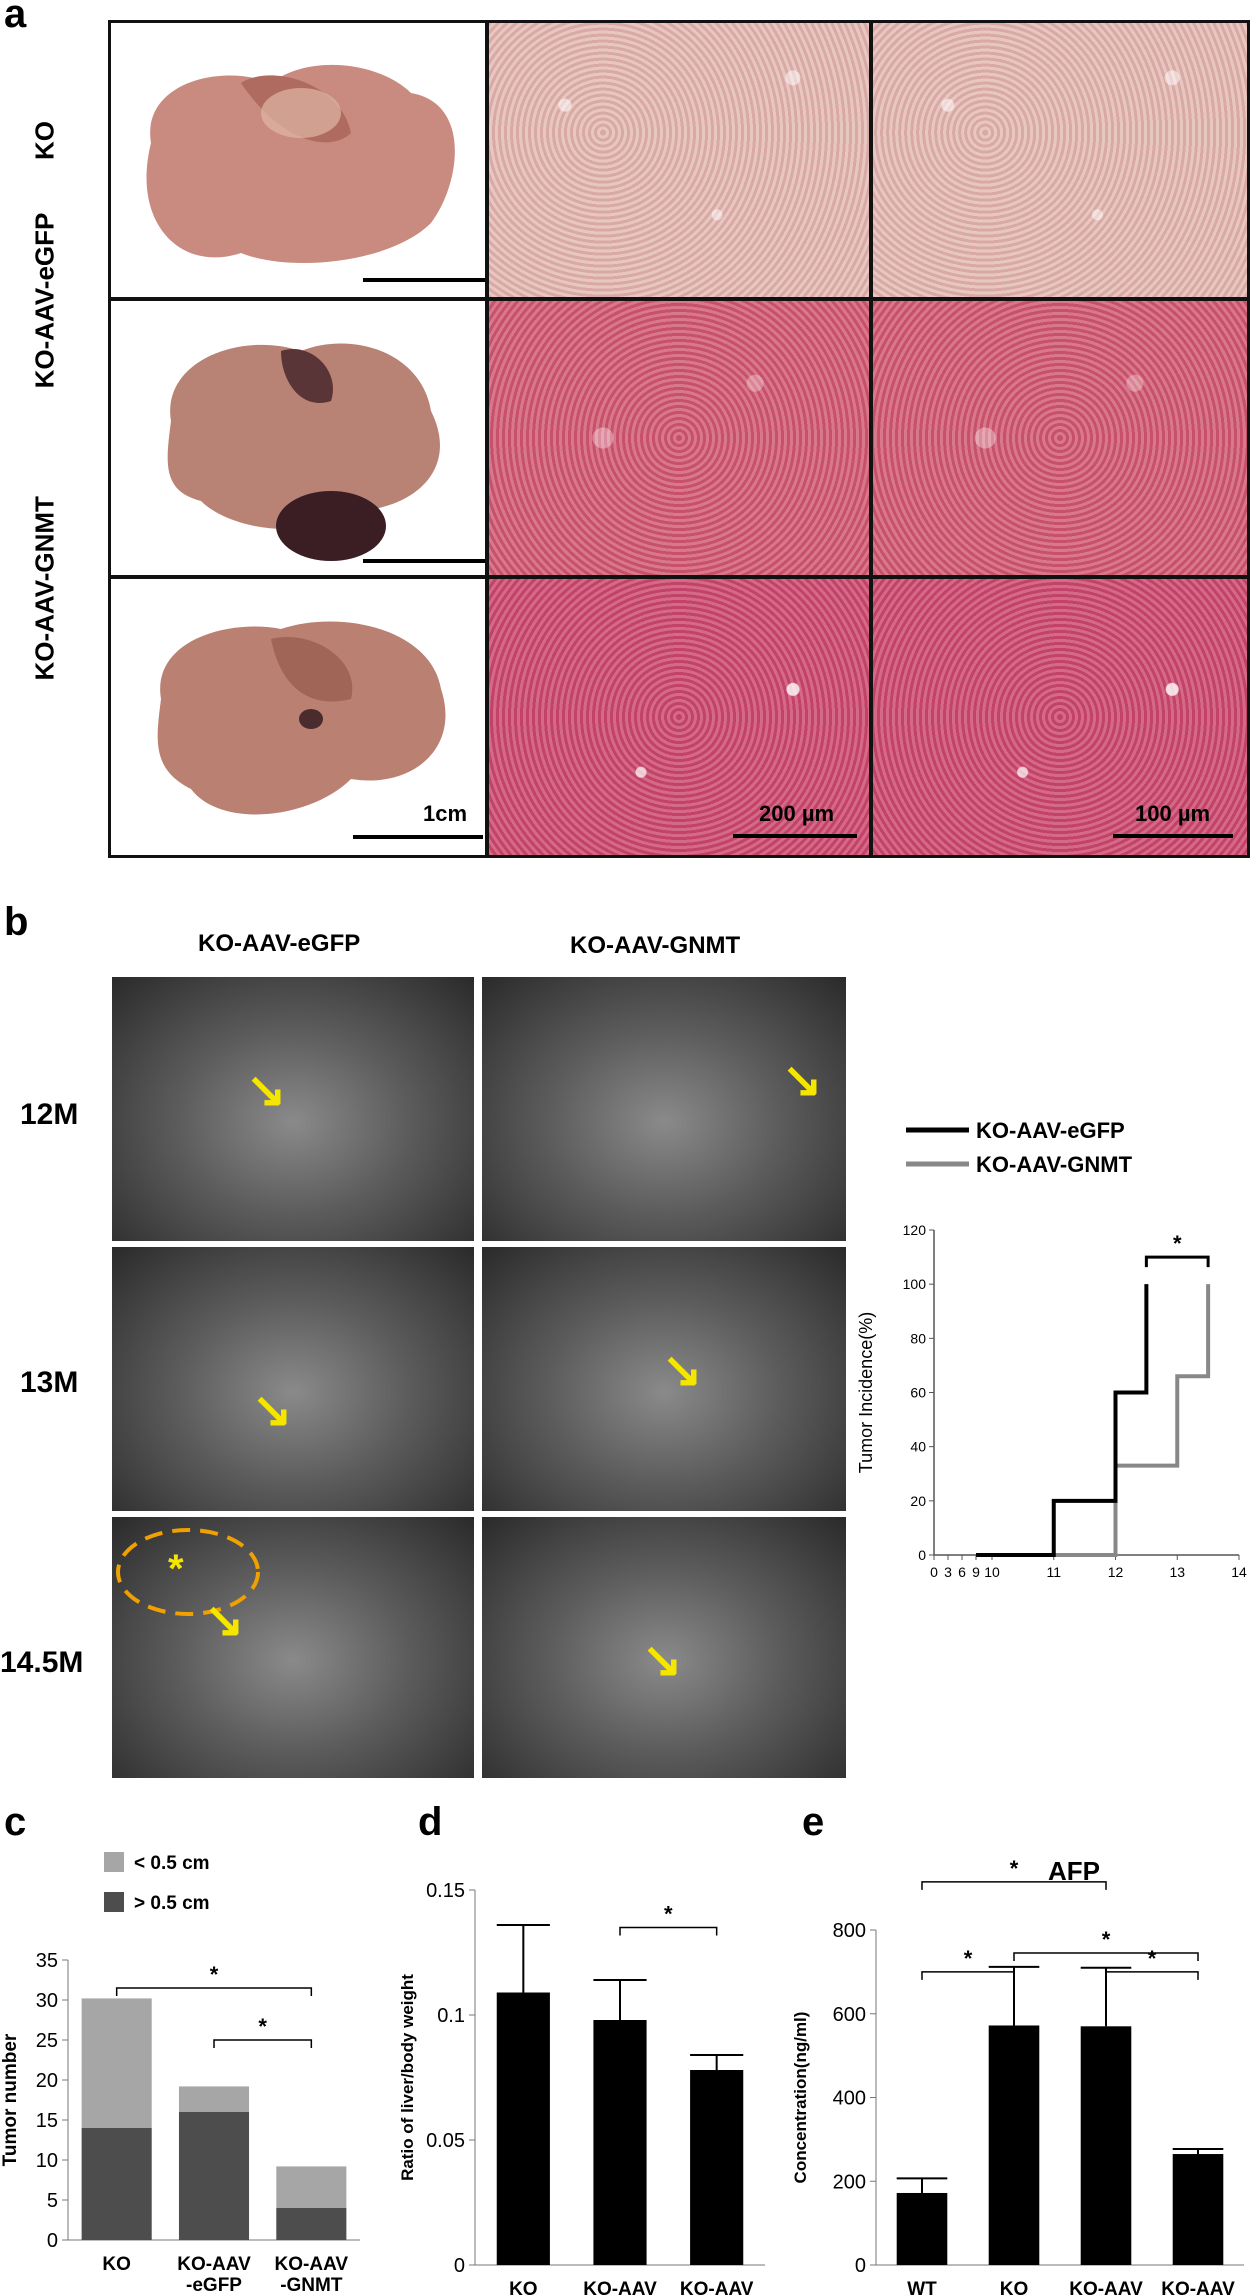  What do you see at coordinates (1074, 1871) in the screenshot?
I see `chart-title: AFP` at bounding box center [1074, 1871].